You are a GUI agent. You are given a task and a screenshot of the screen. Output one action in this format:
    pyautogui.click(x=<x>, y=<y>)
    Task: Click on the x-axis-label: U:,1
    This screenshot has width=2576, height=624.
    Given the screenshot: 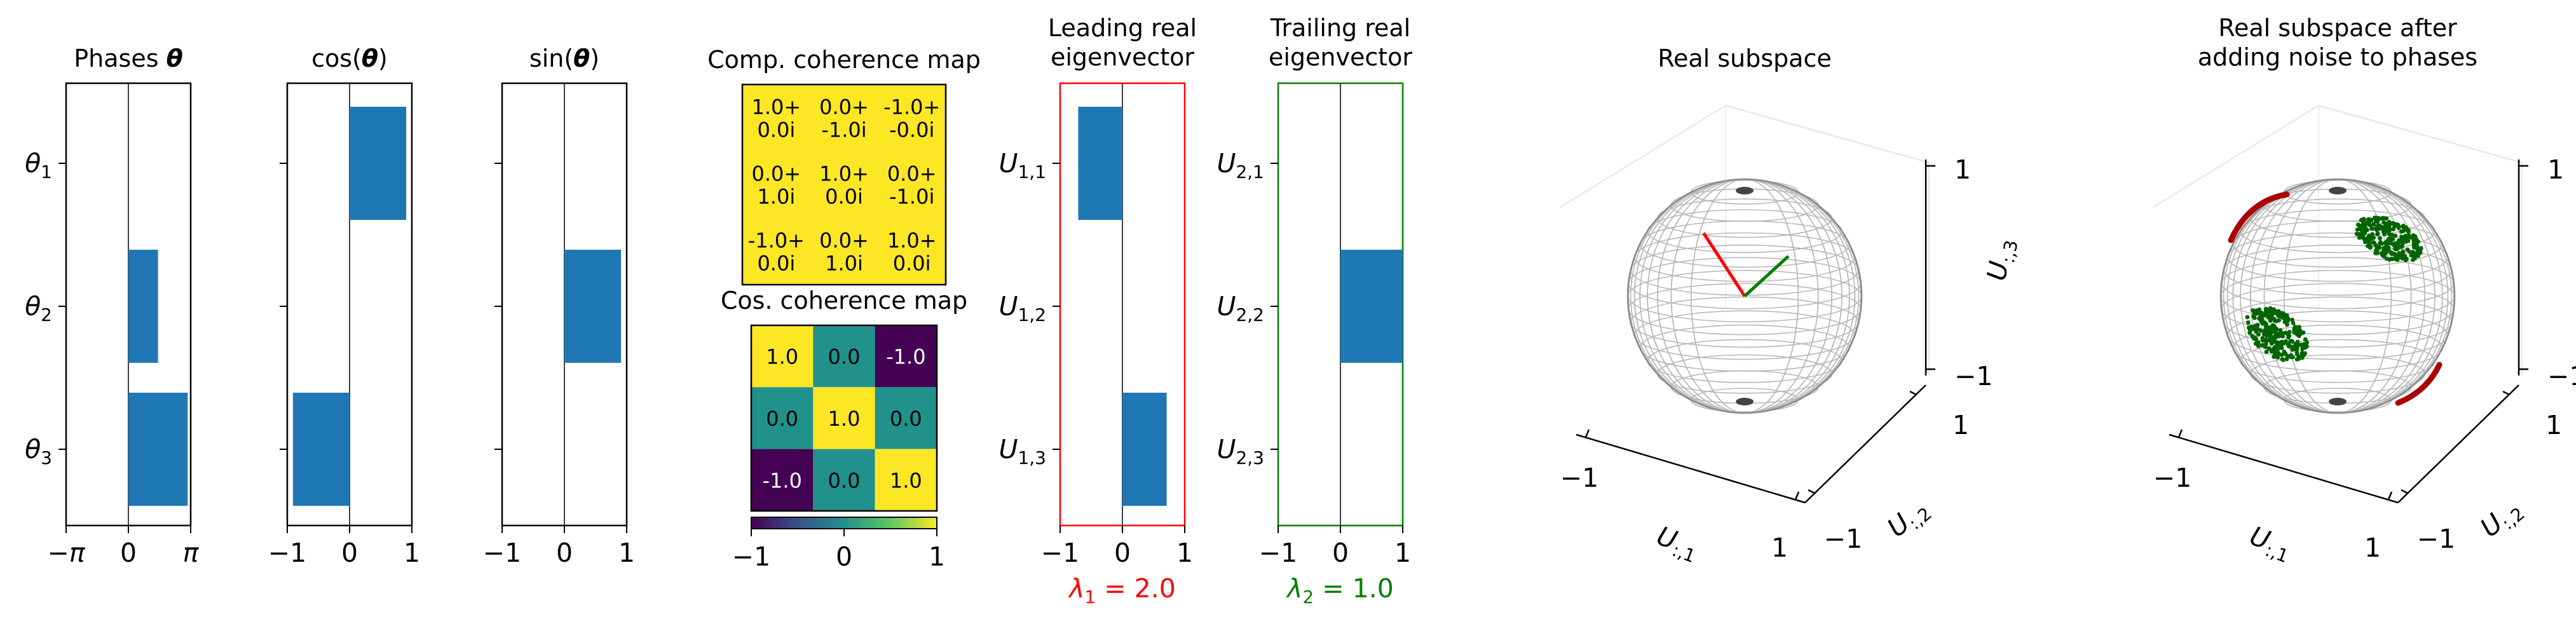 What is the action you would take?
    pyautogui.click(x=1677, y=543)
    